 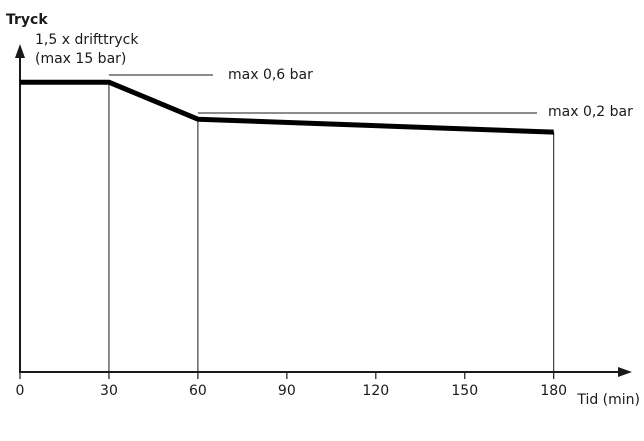 I want to click on pressure-series-line, so click(x=287, y=107).